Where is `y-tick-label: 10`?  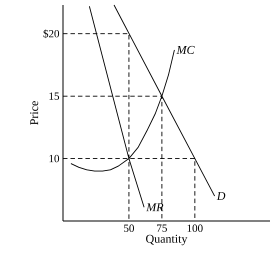
y-tick-label: 10 is located at coordinates (54, 158).